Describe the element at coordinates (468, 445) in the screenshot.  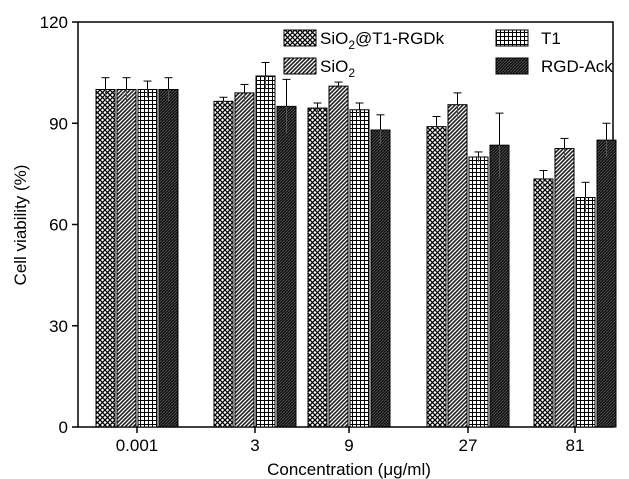
I see `x-tick-label: 27` at that location.